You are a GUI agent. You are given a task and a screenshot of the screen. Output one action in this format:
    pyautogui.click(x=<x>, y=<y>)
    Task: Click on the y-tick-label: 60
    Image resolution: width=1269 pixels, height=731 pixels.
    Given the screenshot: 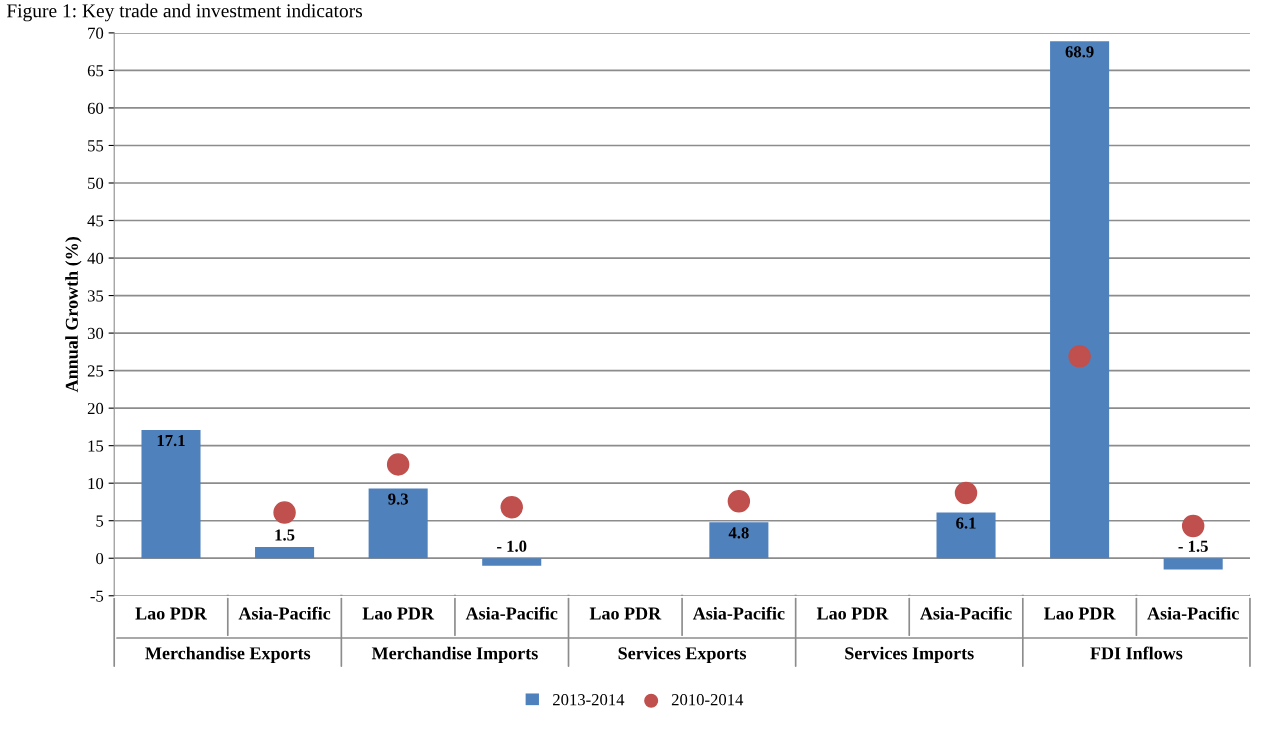 What is the action you would take?
    pyautogui.click(x=95, y=108)
    